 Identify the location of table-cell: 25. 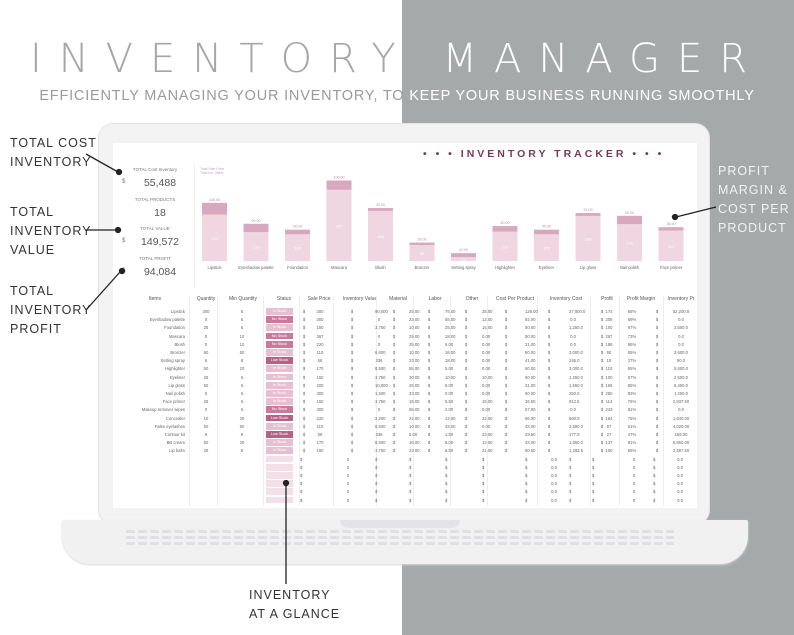
(206, 402).